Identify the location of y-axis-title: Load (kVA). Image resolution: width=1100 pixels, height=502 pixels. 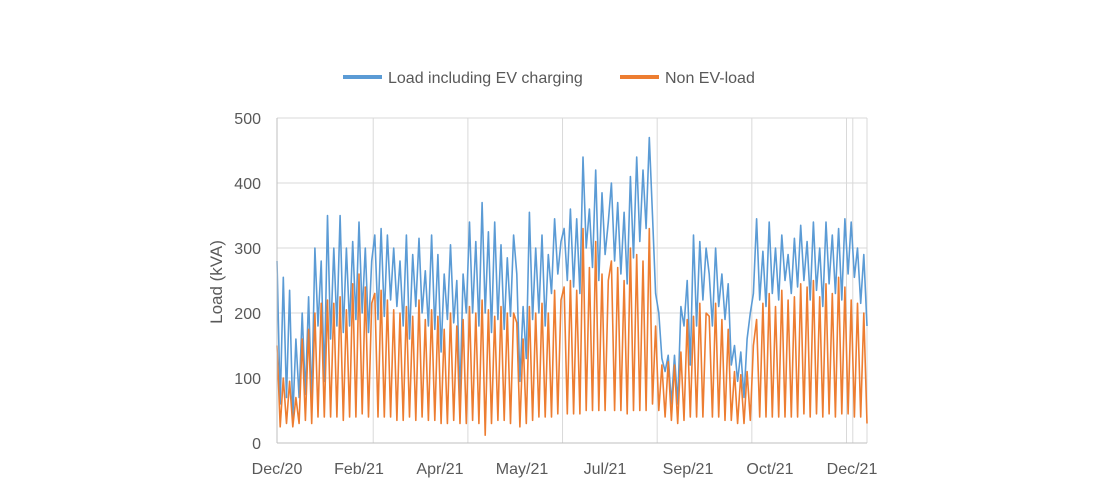
(216, 282).